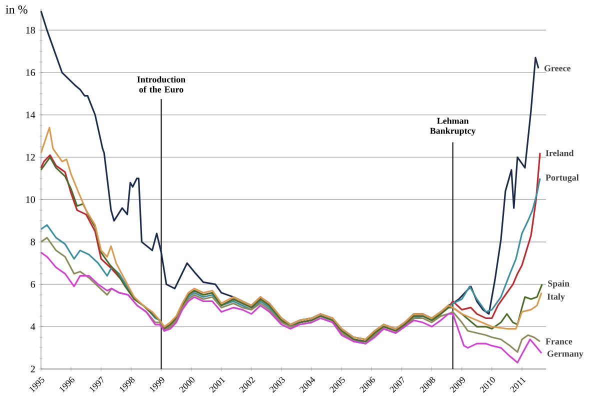 This screenshot has width=611, height=410. Describe the element at coordinates (32, 369) in the screenshot. I see `y-tick-label: 2` at that location.